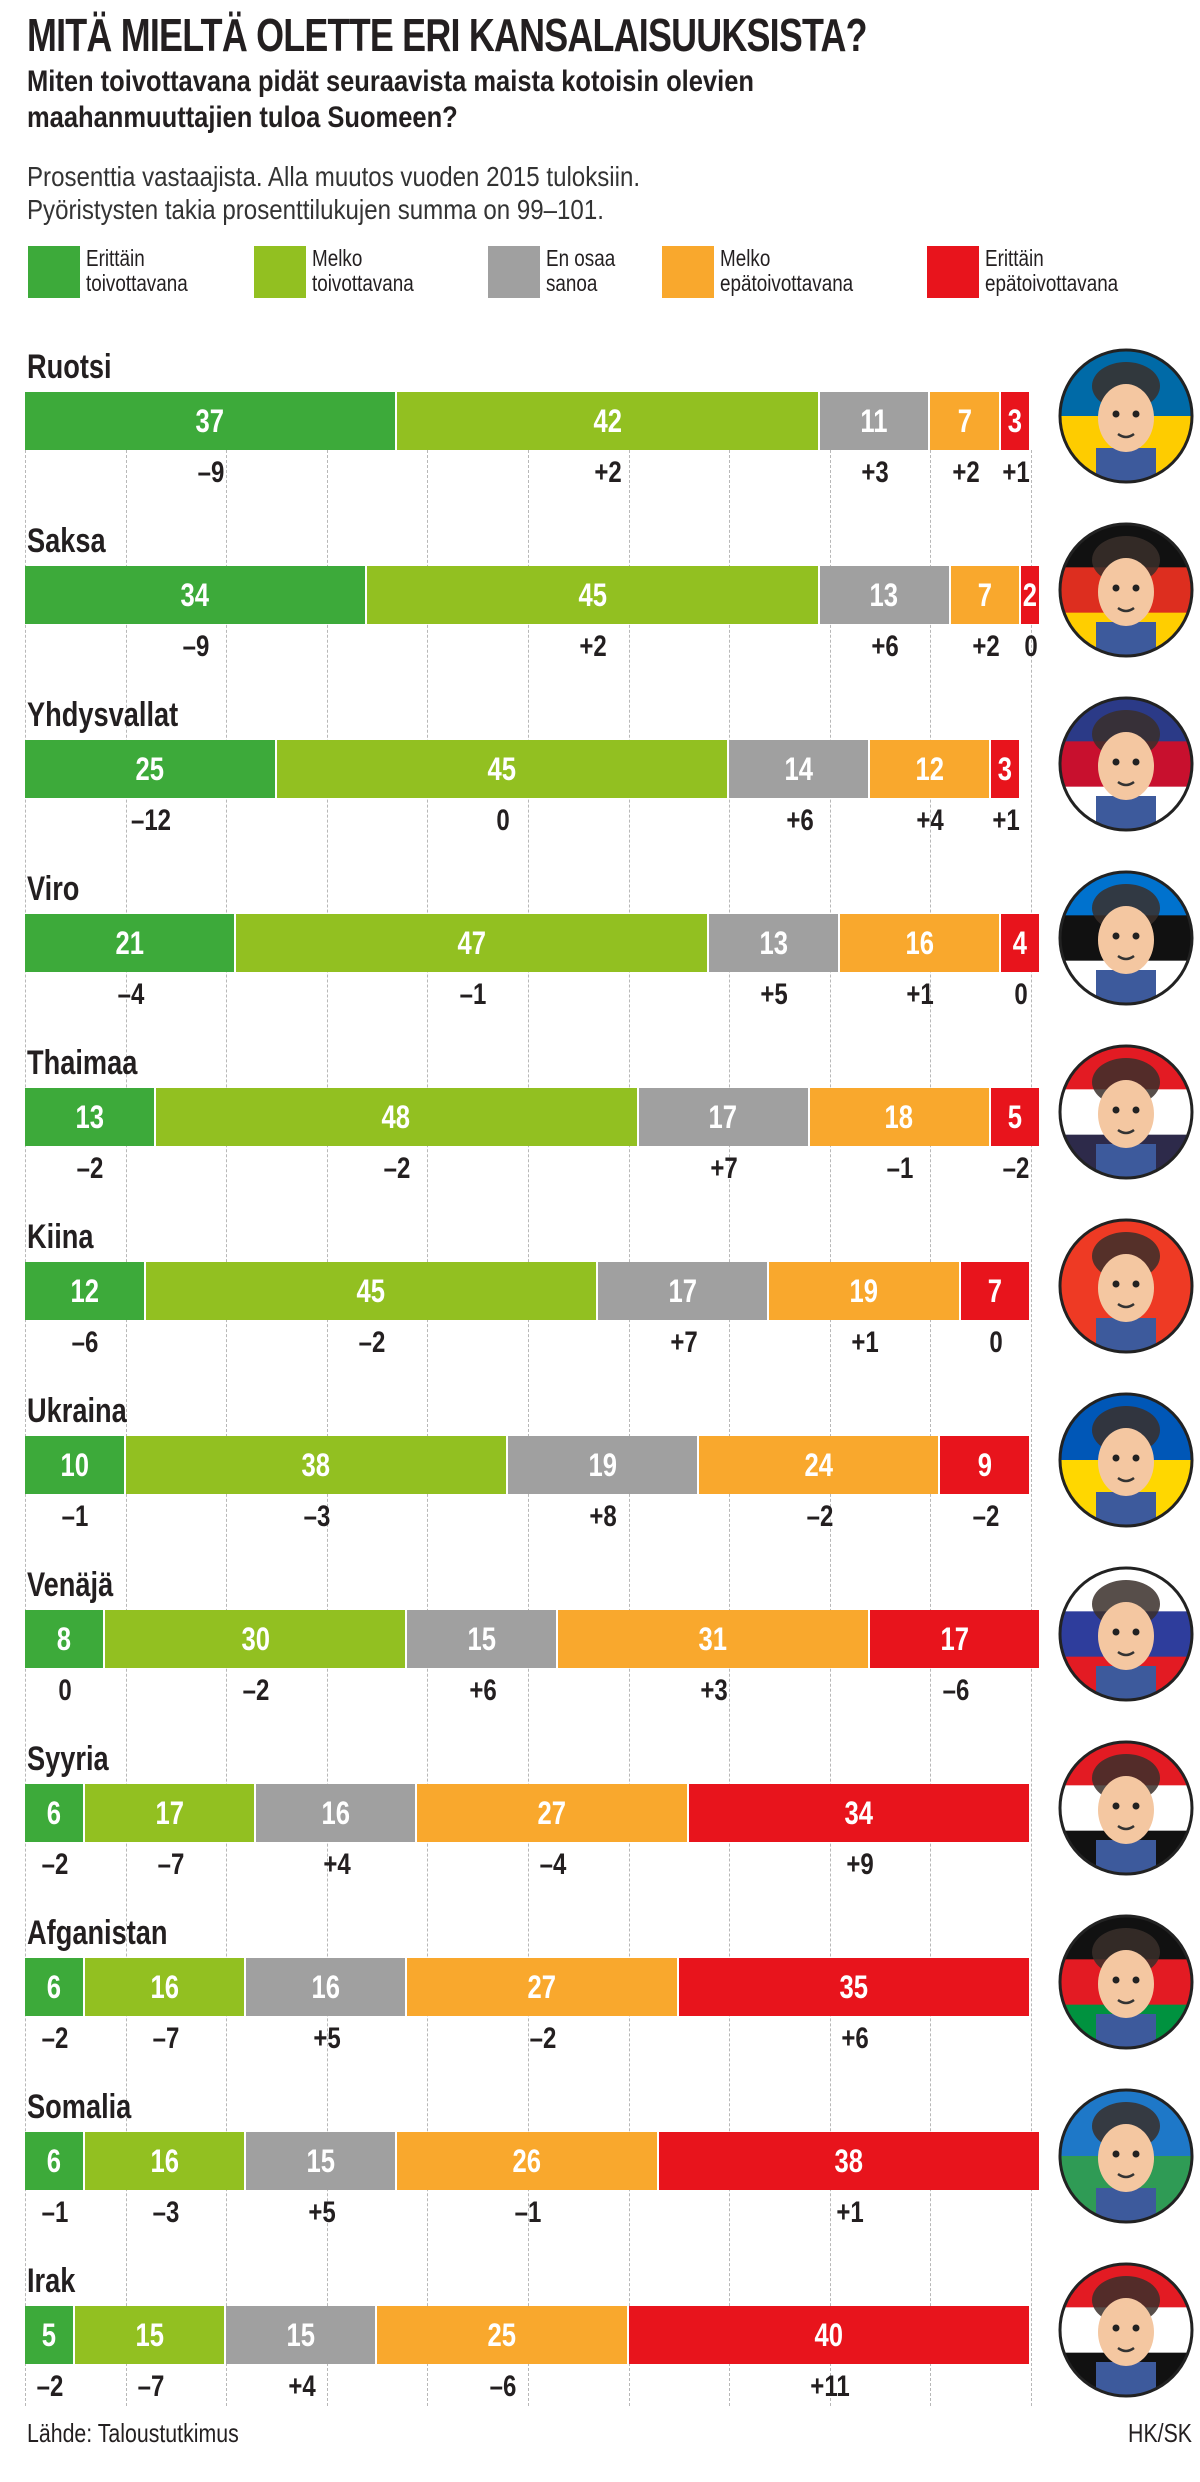  I want to click on bar-segment: 8, so click(65, 1639).